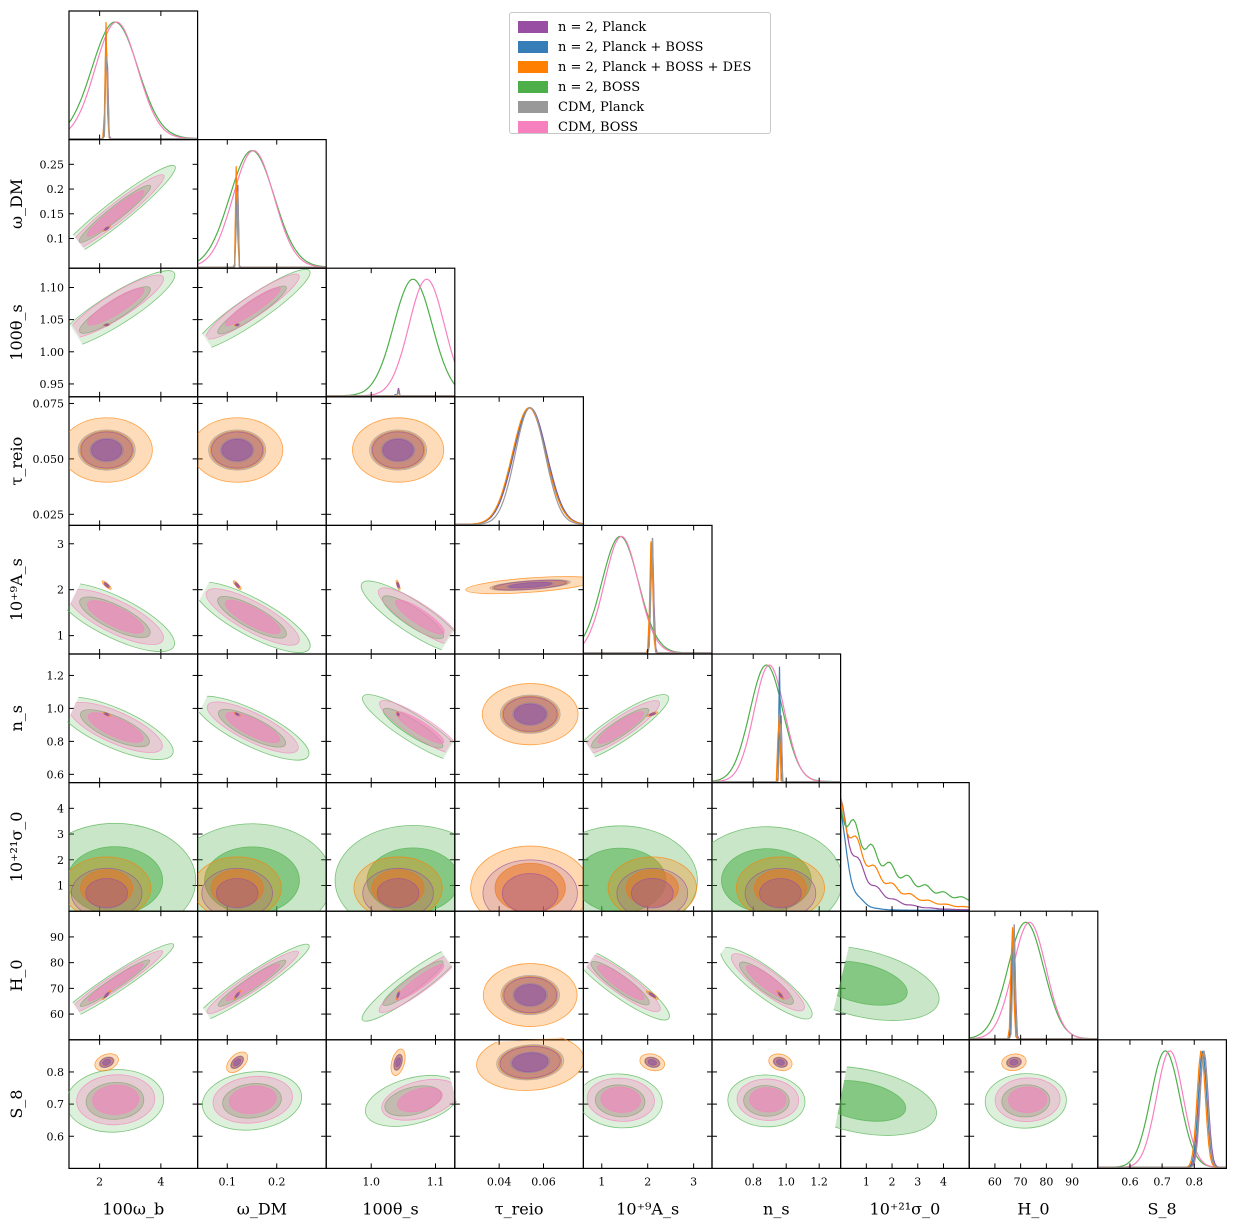 Image resolution: width=1238 pixels, height=1231 pixels. I want to click on legend-label: n = 2, BOSS, so click(599, 87).